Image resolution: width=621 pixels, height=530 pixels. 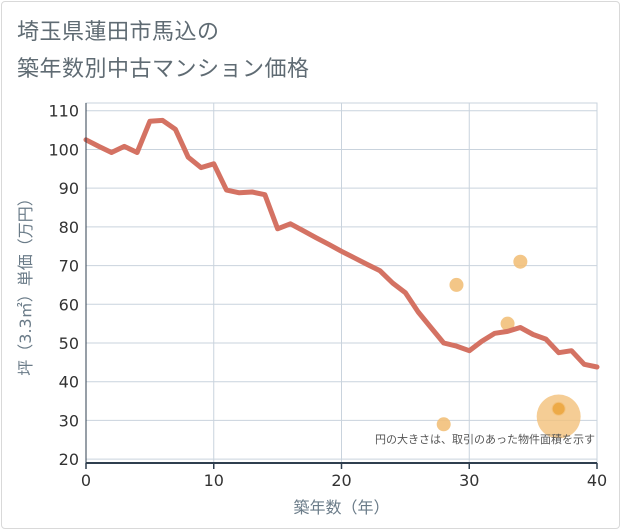 I want to click on chart-title-line1: 埼玉県蓮田市馬込の, so click(x=118, y=32).